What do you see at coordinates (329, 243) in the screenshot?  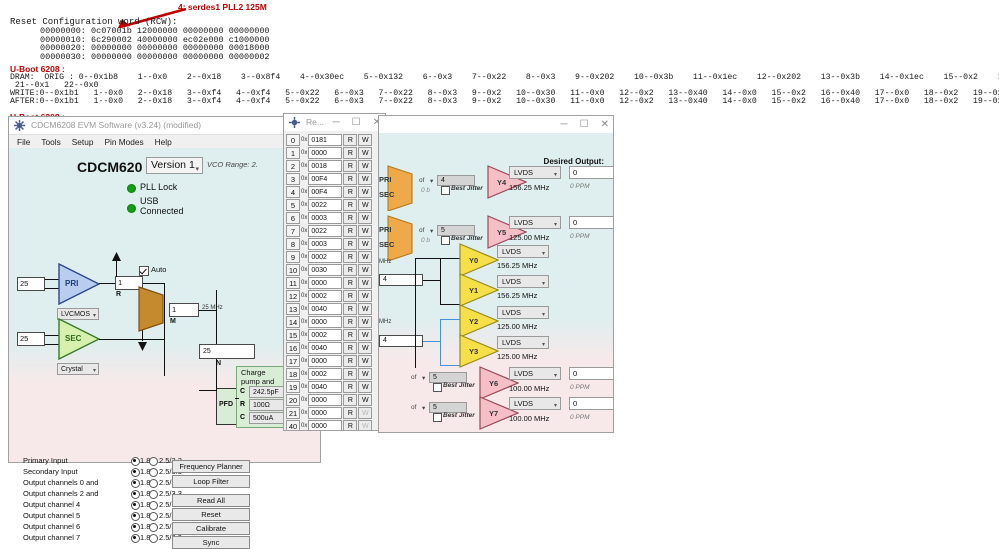 I see `register-row: 8 0x 0003 R W` at bounding box center [329, 243].